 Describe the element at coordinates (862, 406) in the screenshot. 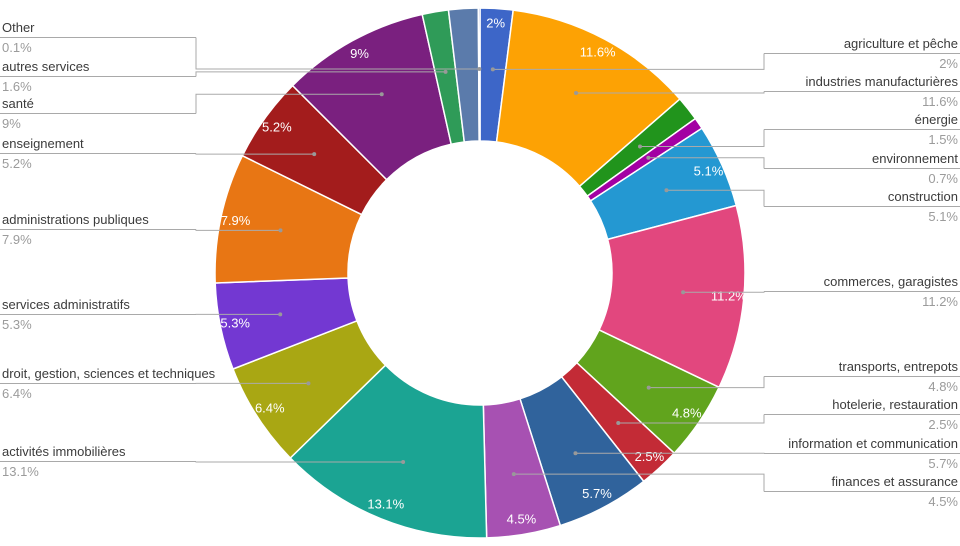

I see `sector-label-name: hotelerie, restauration` at that location.